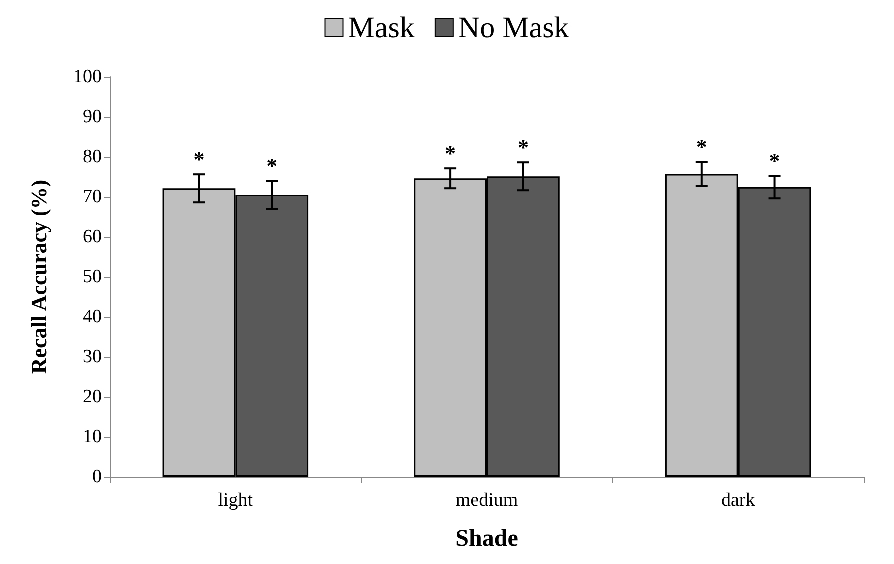  I want to click on y-tick-label: 70, so click(92, 197).